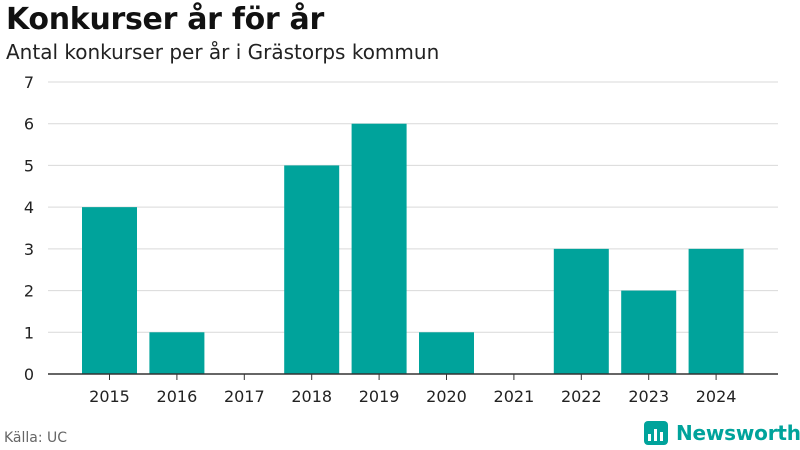 This screenshot has height=450, width=800. I want to click on x-tick-label: 2018, so click(311, 396).